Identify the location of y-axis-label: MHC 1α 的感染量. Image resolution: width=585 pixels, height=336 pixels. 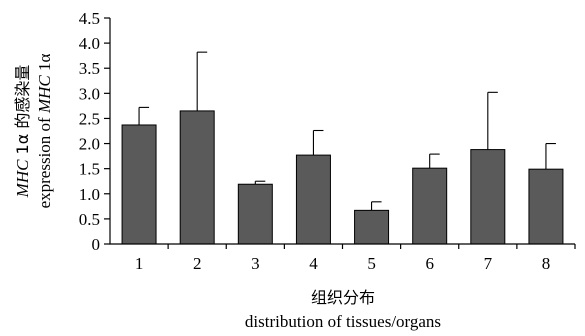
(22, 132).